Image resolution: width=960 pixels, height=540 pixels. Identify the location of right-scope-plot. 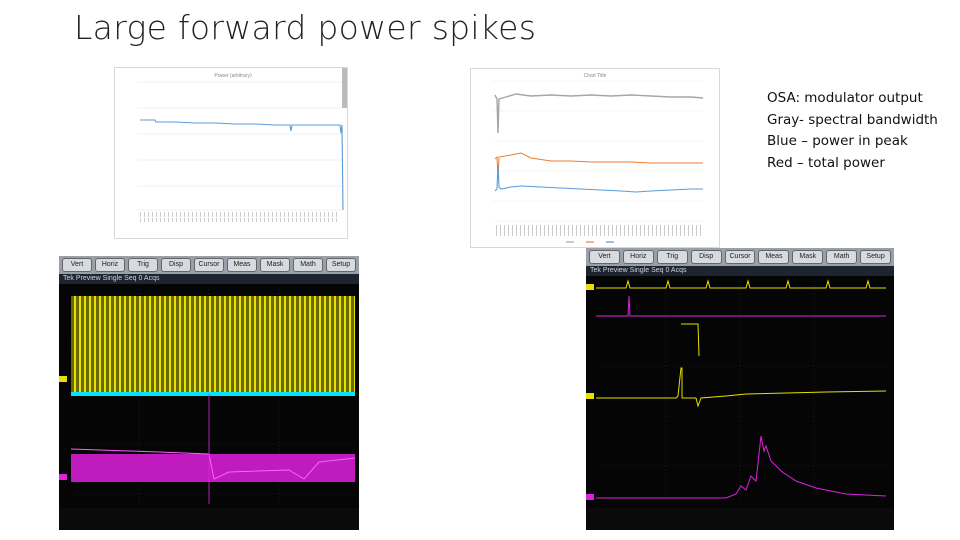
(736, 390).